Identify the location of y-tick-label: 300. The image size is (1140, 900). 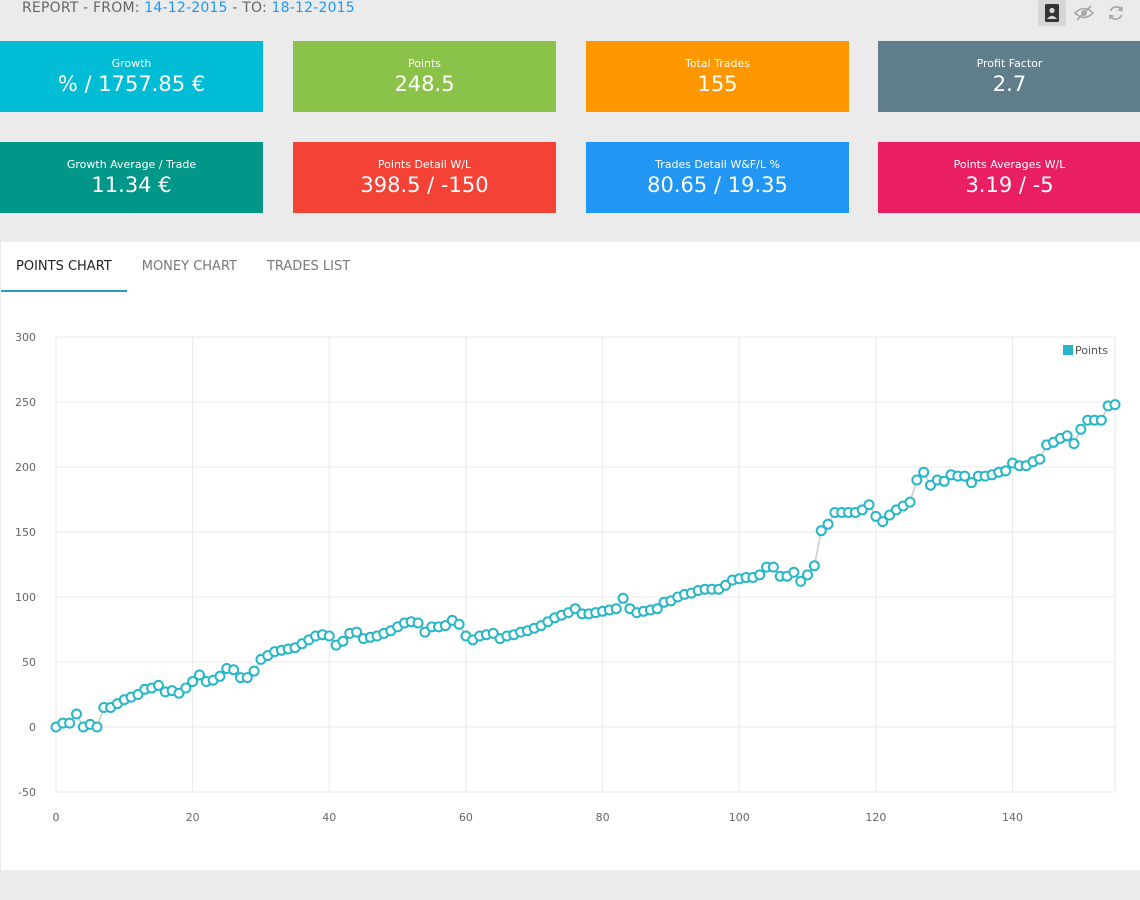
(25, 337).